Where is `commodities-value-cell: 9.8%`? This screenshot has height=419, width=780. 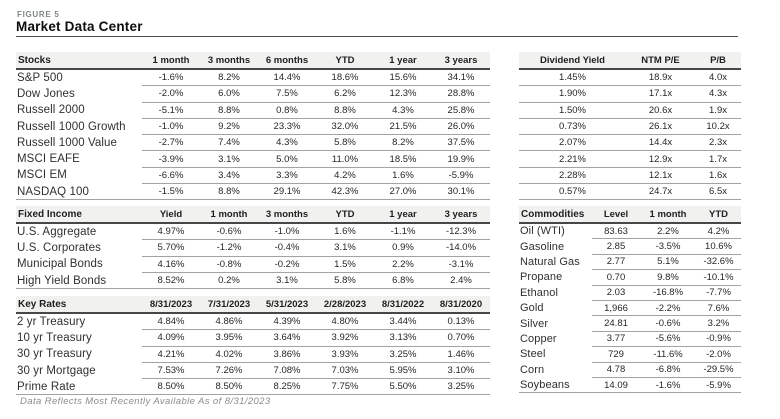 commodities-value-cell: 9.8% is located at coordinates (668, 277).